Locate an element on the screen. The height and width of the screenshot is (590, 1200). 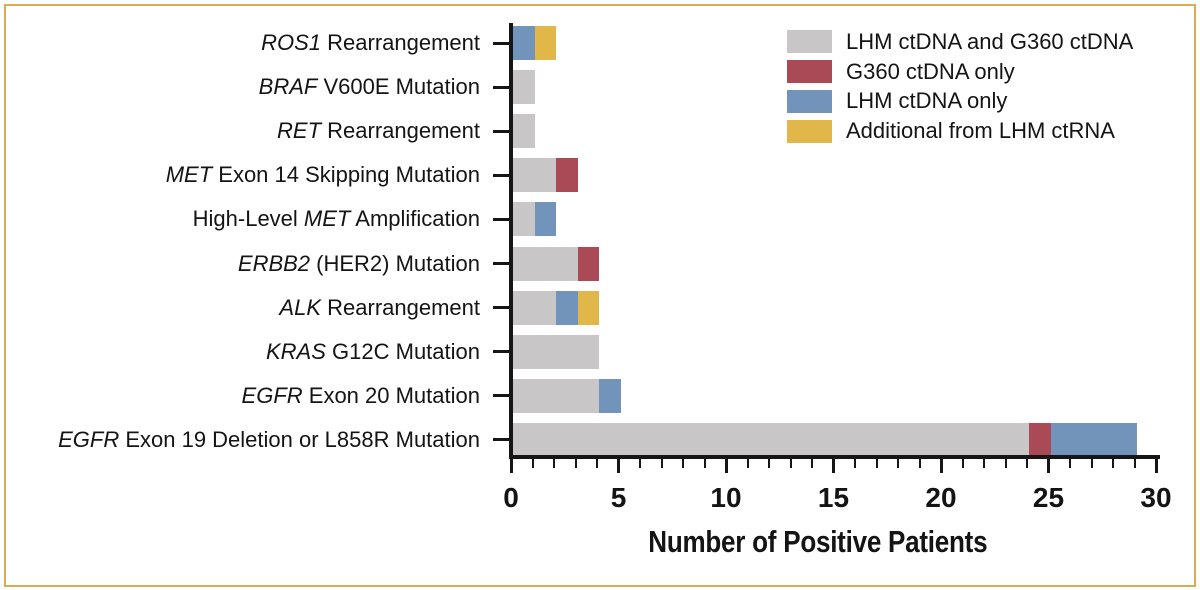
legend-label: LHM ctDNA and G360 ctDNA is located at coordinates (990, 41).